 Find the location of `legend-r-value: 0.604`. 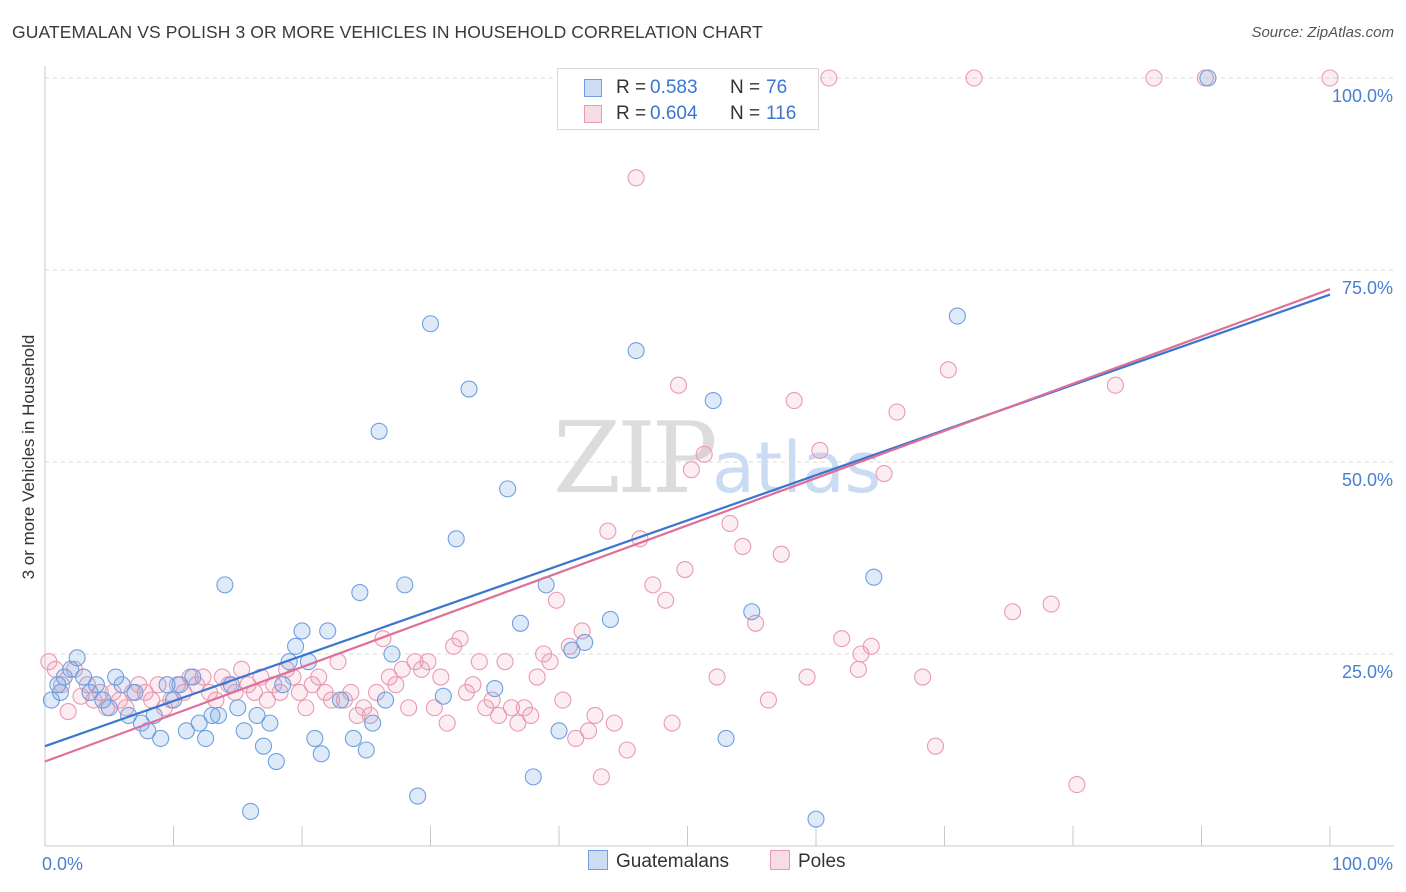

legend-r-value: 0.604 is located at coordinates (674, 113).